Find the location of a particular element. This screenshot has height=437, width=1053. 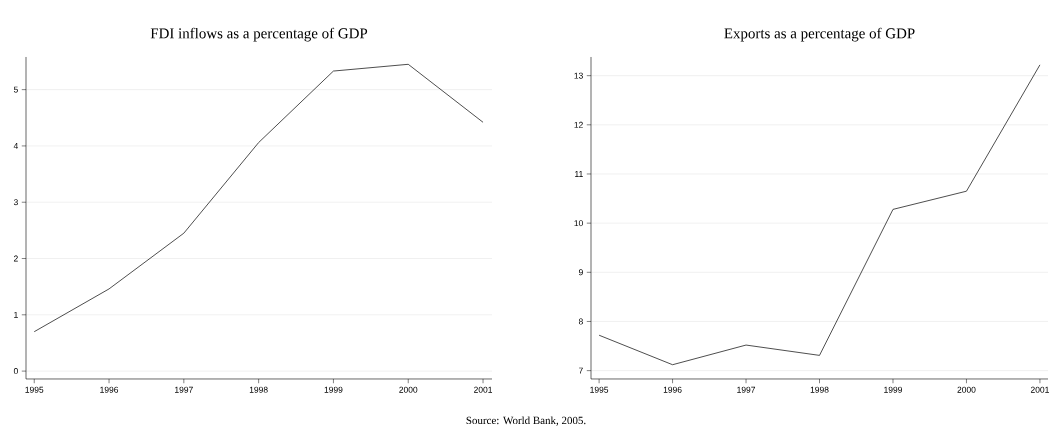

y-tick-label: 9 is located at coordinates (580, 272).